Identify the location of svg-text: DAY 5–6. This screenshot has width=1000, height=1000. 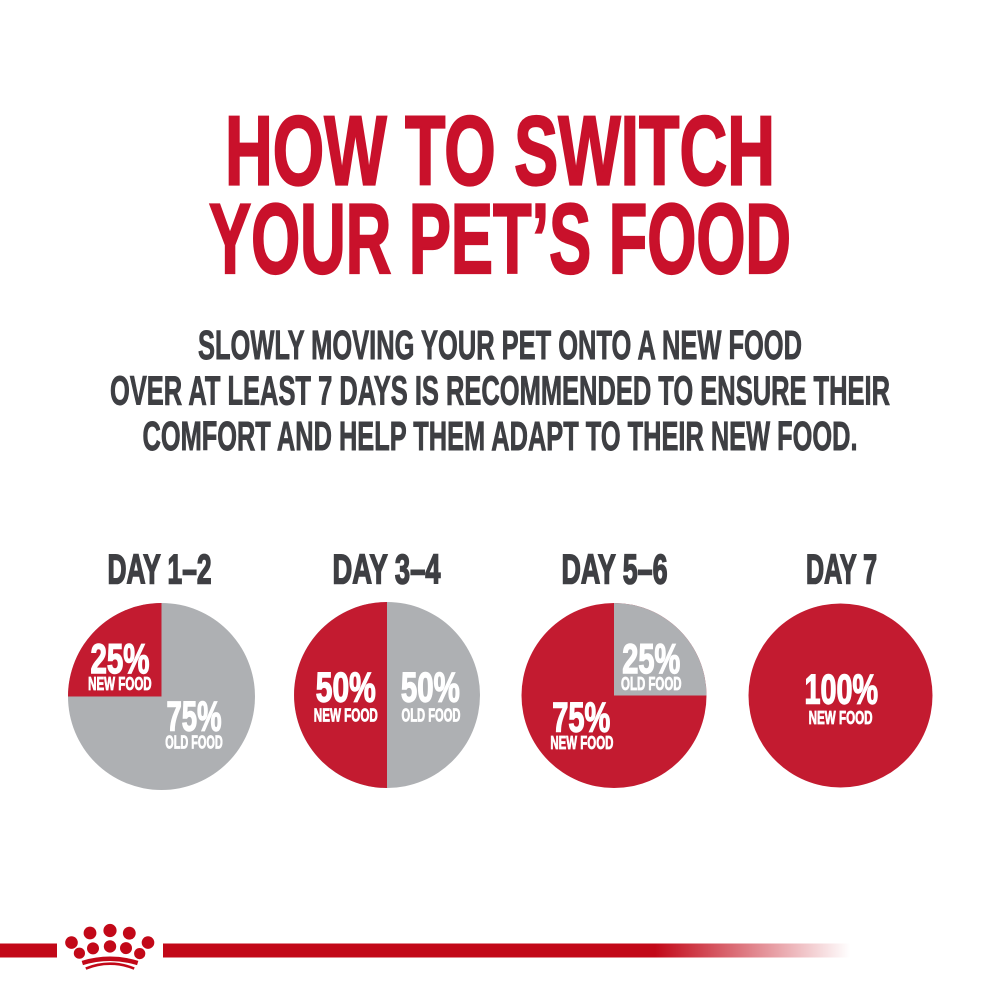
(615, 569).